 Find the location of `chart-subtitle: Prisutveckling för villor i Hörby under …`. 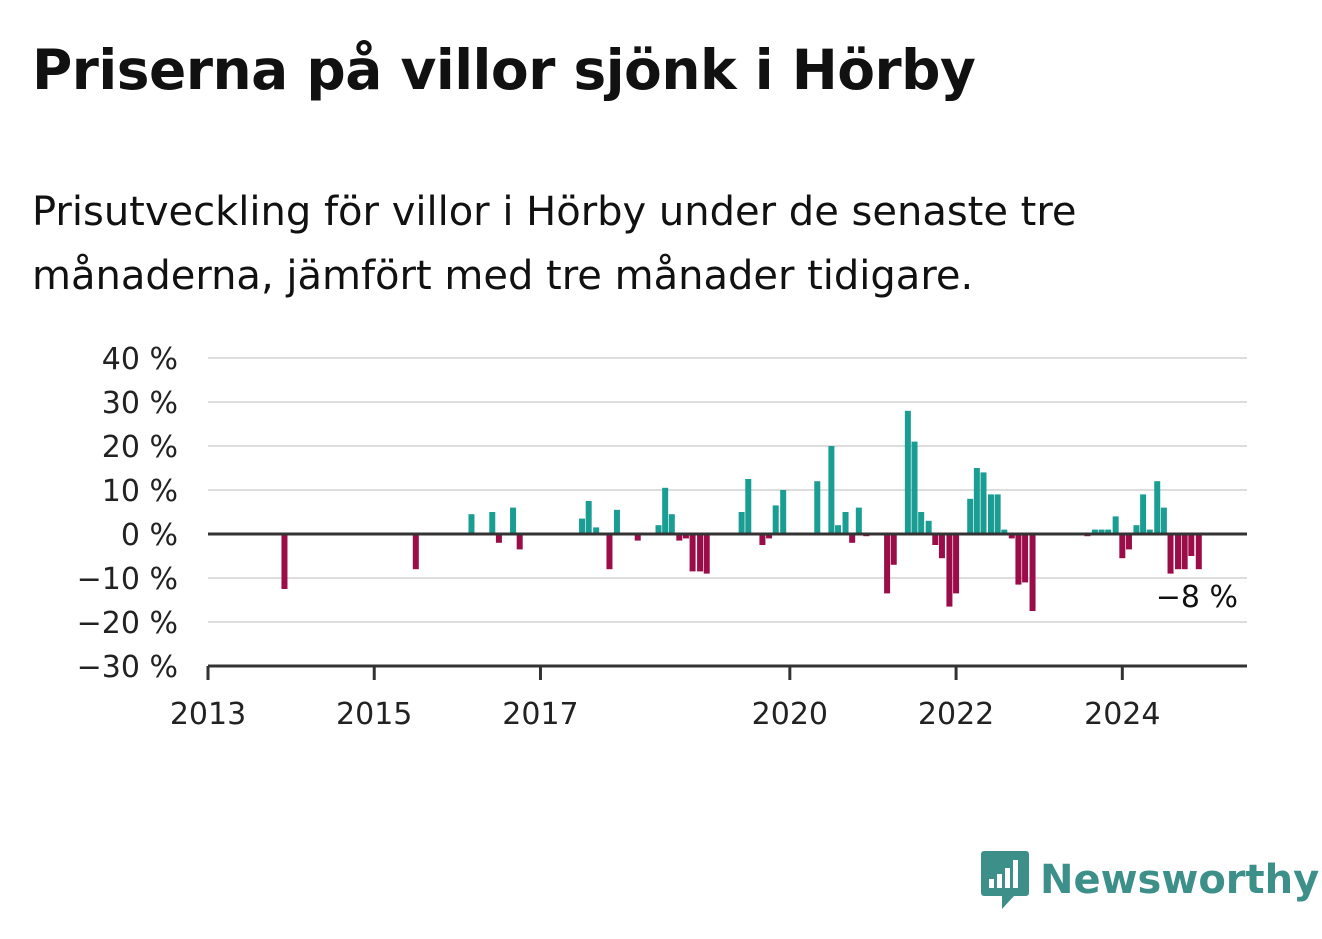

chart-subtitle: Prisutveckling för villor i Hörby under … is located at coordinates (554, 244).